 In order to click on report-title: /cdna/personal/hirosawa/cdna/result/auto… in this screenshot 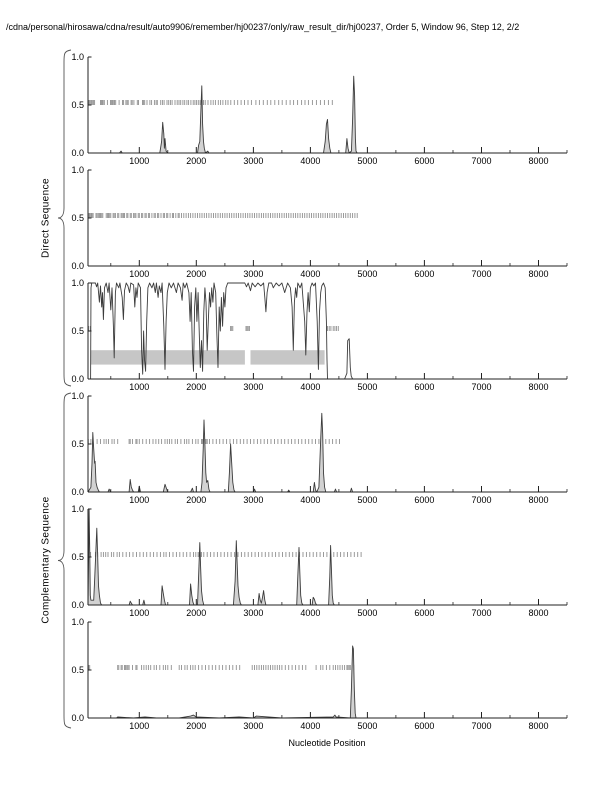, I will do `click(263, 27)`.